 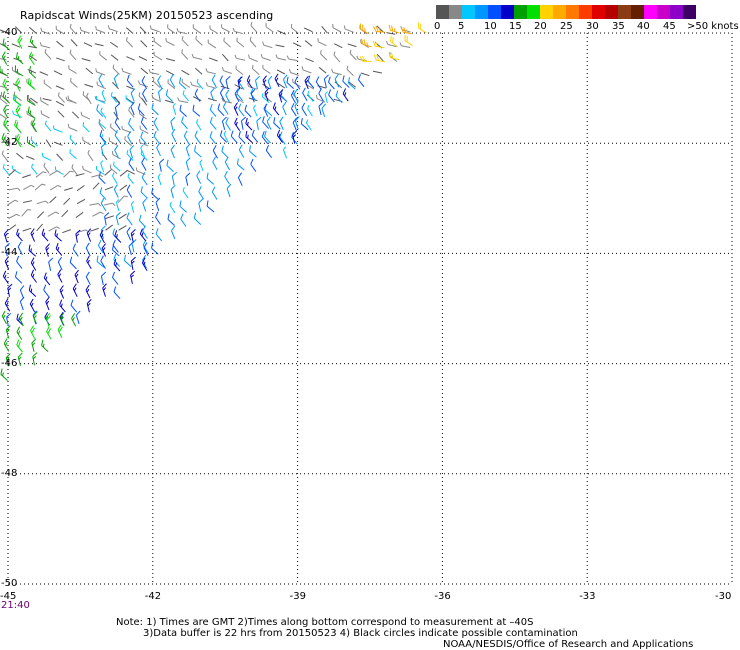 I want to click on lat-tick-label: -46, so click(x=9, y=363).